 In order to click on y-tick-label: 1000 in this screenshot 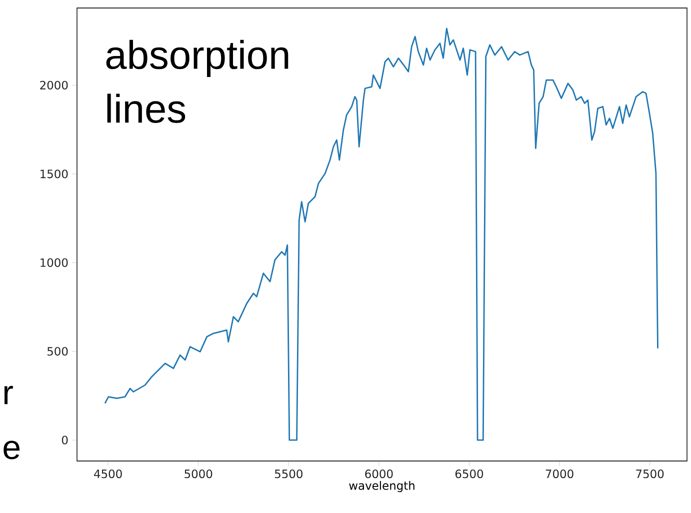, I will do `click(54, 262)`.